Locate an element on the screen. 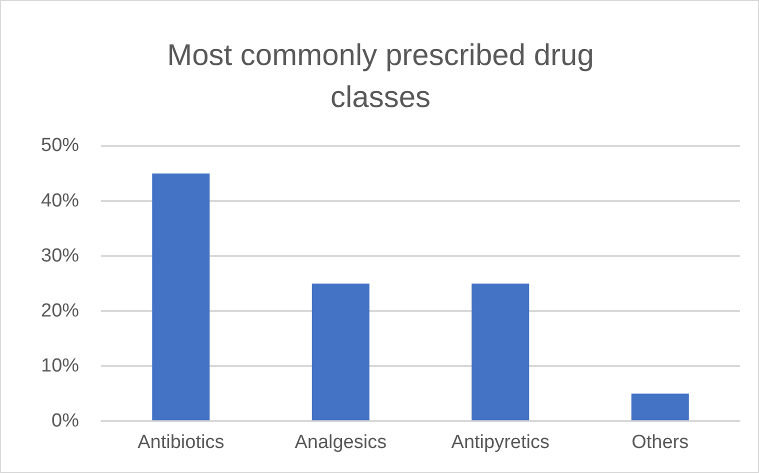 This screenshot has width=759, height=473. y-tick-label: 50% is located at coordinates (60, 145).